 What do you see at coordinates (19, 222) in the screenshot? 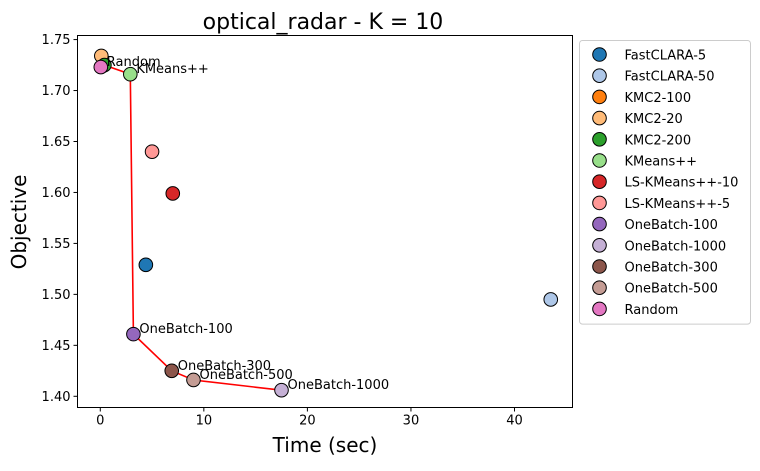
I see `y-axis-label: Objective` at bounding box center [19, 222].